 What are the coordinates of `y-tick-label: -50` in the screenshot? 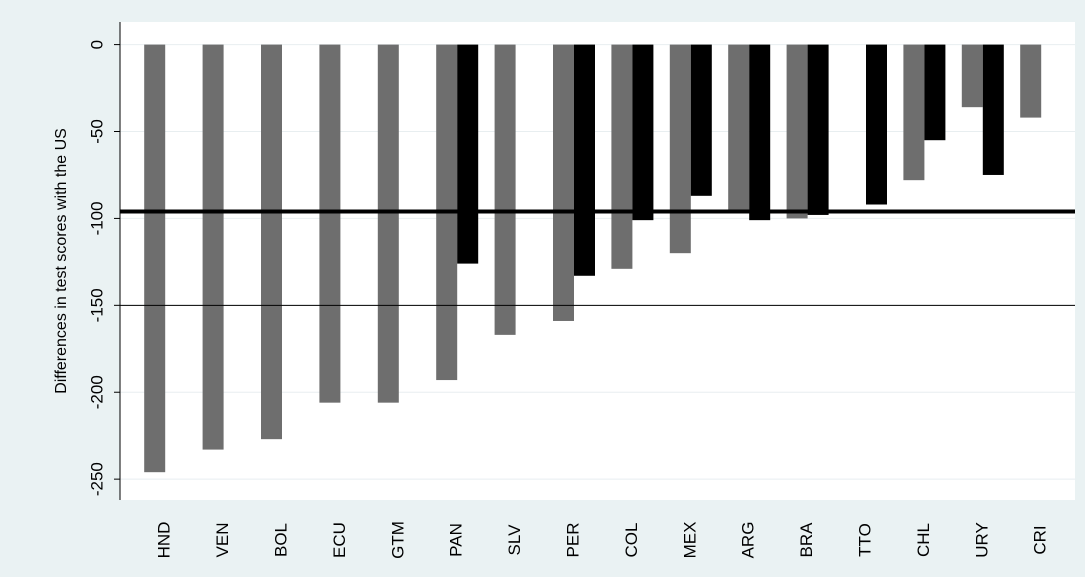 It's located at (96, 131).